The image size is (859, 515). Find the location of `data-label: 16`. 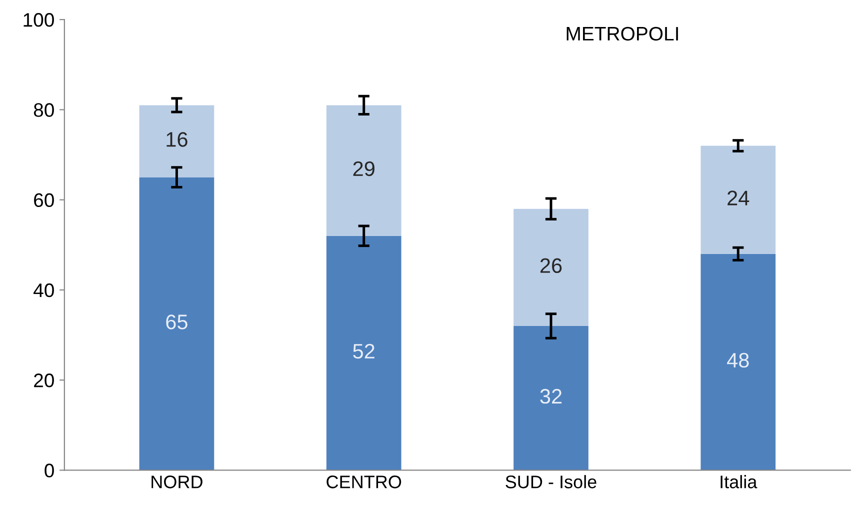

data-label: 16 is located at coordinates (177, 139).